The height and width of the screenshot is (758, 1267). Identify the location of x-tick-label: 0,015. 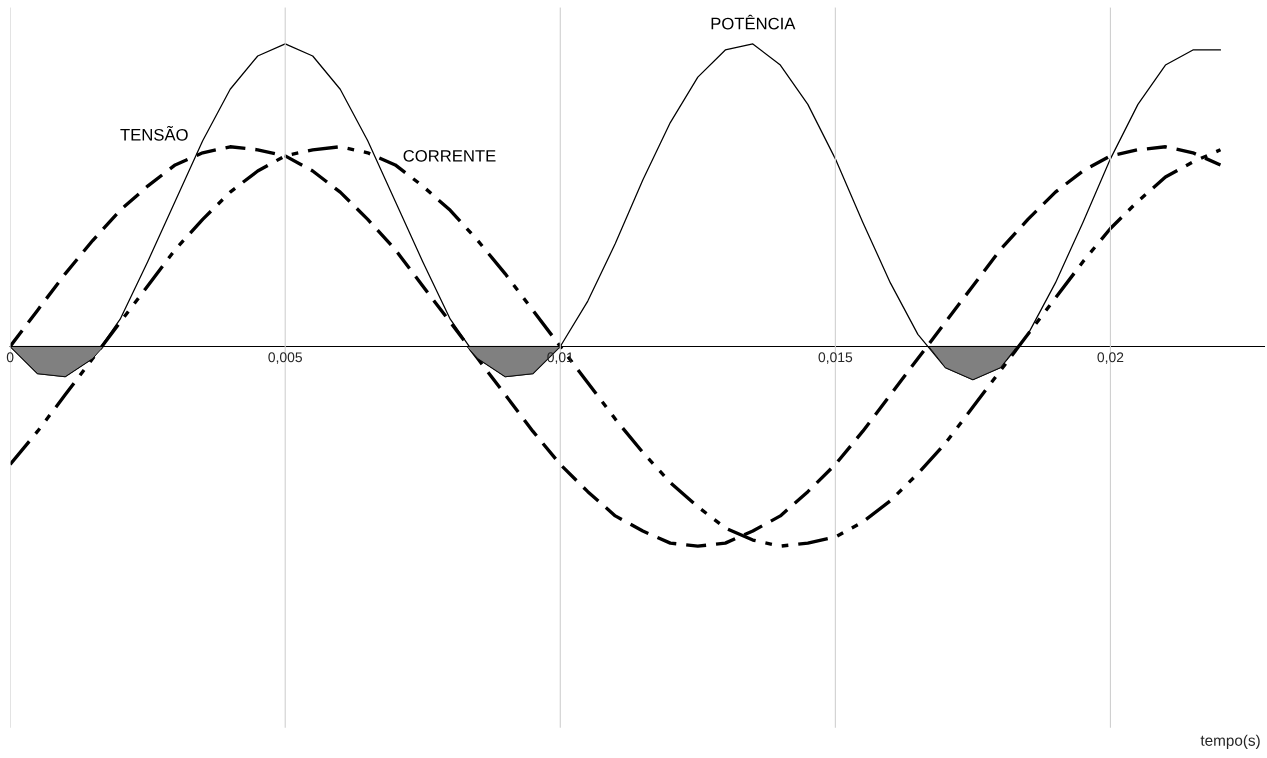
(835, 358).